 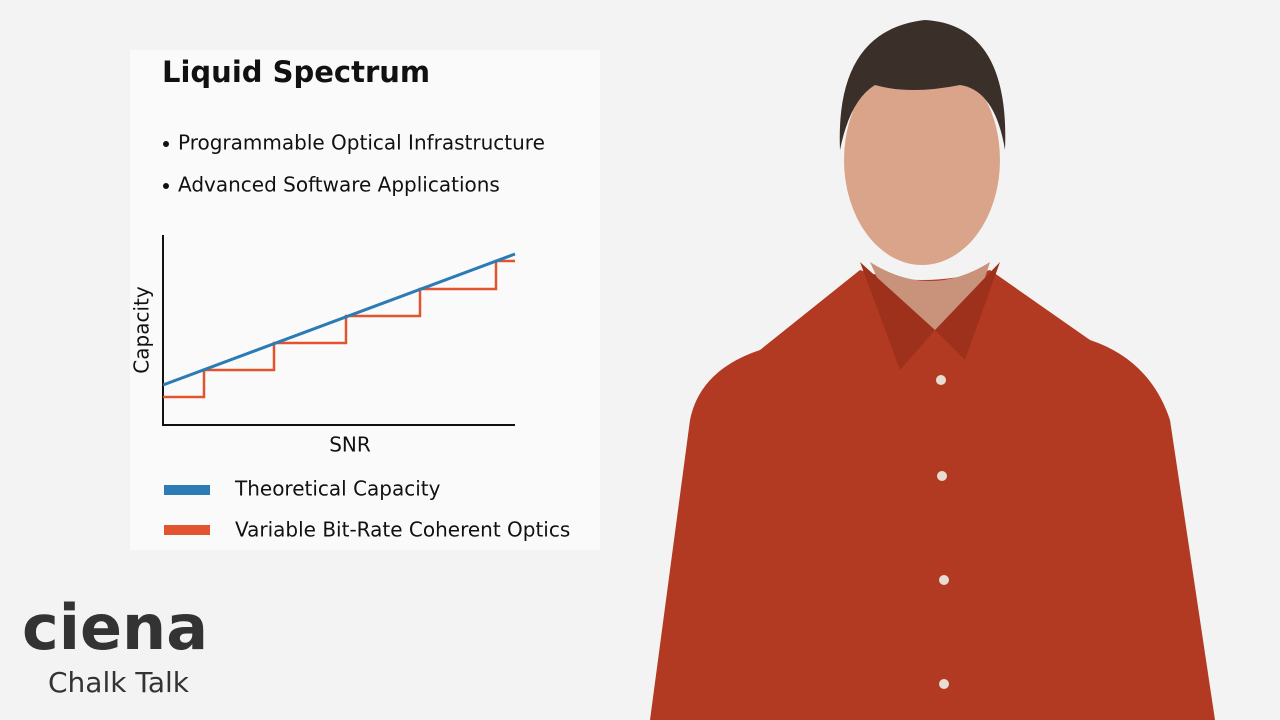 I want to click on bullet: Advanced Software Applications, so click(x=339, y=185).